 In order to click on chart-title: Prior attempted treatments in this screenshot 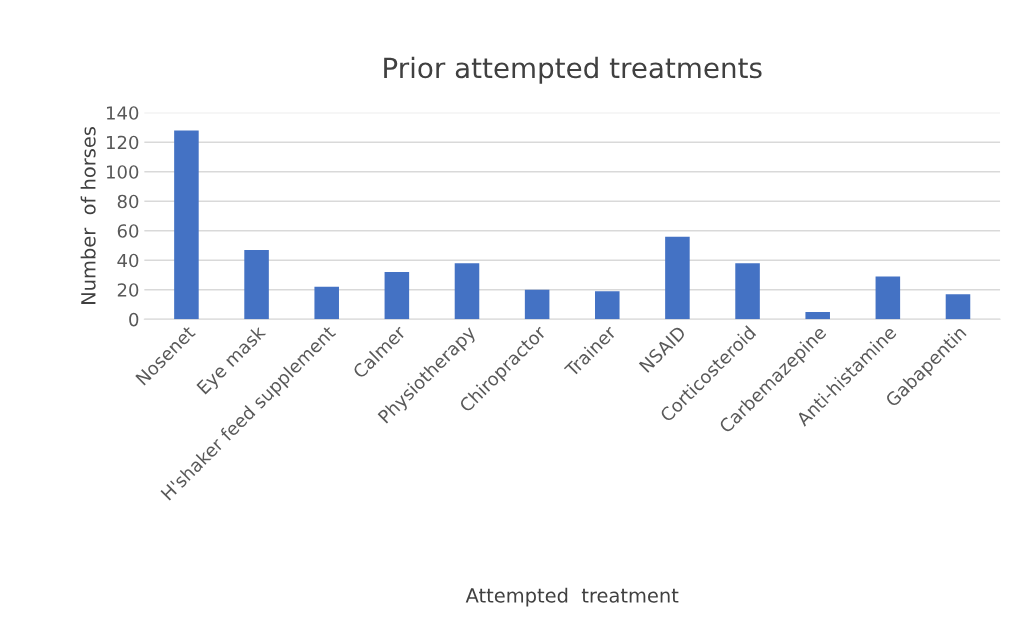, I will do `click(573, 70)`.